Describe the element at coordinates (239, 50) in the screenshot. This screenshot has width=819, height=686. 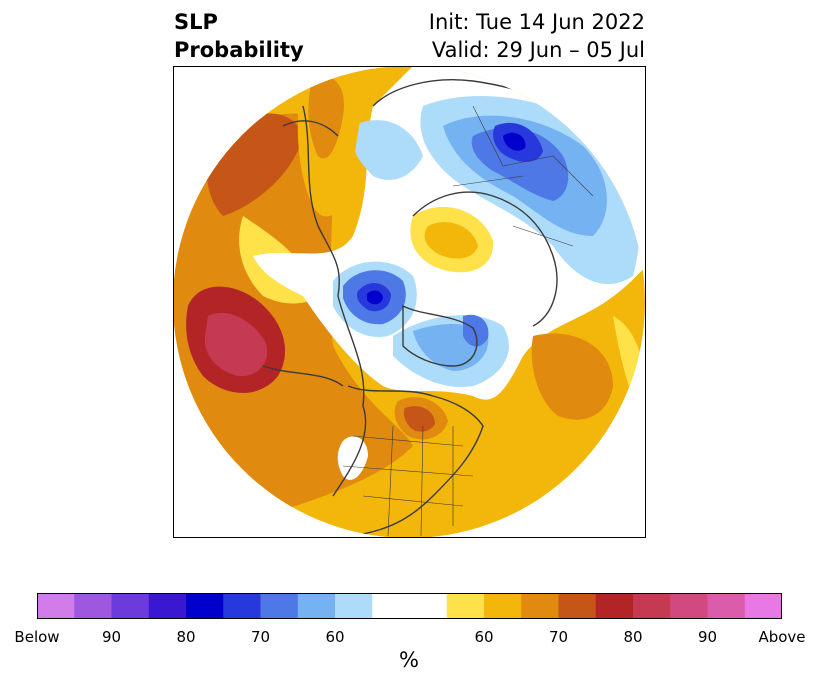
I see `title-variable-line2: Probability` at that location.